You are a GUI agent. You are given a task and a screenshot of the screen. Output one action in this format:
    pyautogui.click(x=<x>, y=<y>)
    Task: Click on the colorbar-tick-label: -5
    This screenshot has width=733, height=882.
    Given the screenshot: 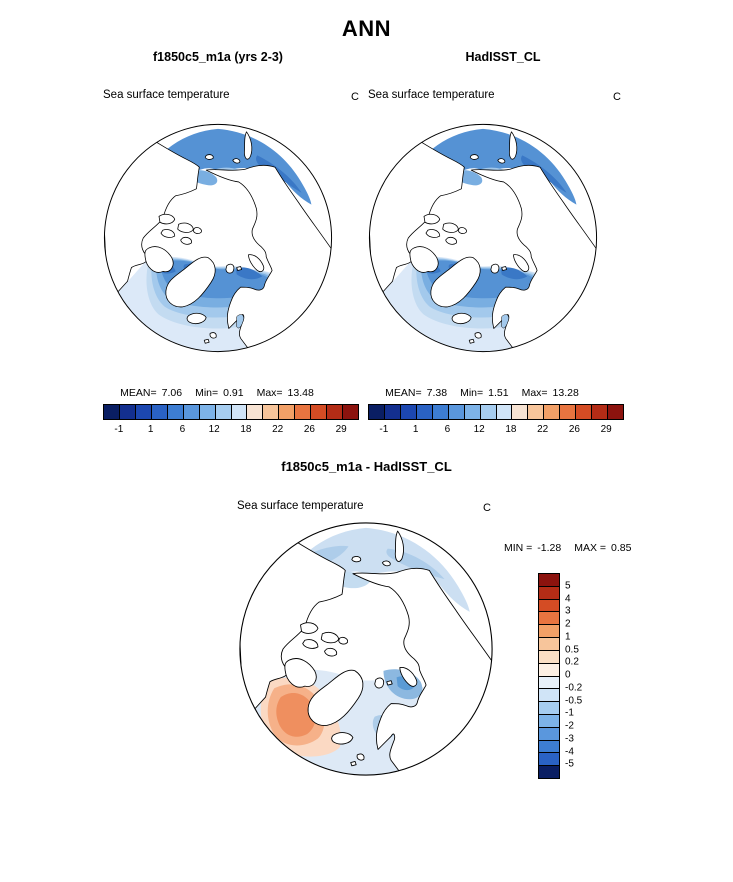 What is the action you would take?
    pyautogui.click(x=569, y=764)
    